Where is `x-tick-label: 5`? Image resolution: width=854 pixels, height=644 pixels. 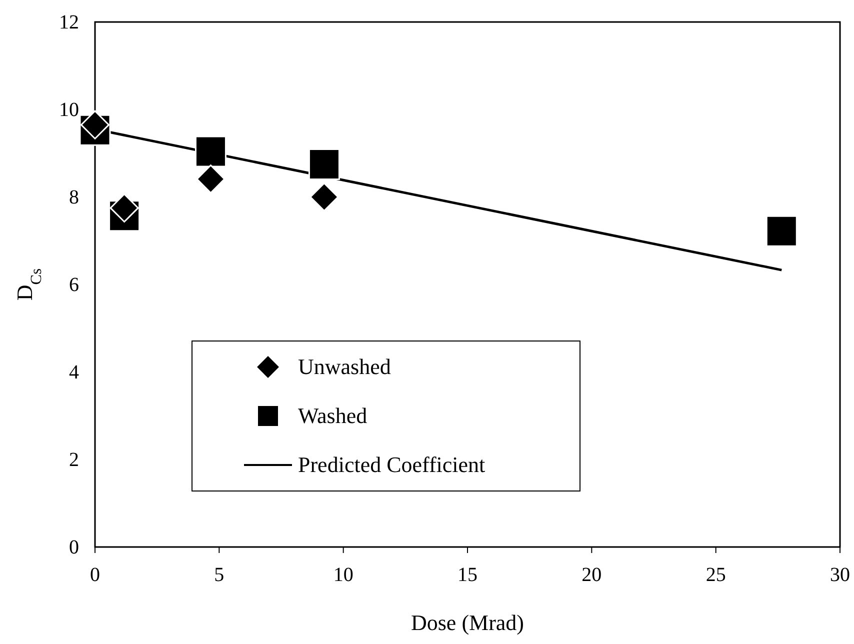 x-tick-label: 5 is located at coordinates (219, 575).